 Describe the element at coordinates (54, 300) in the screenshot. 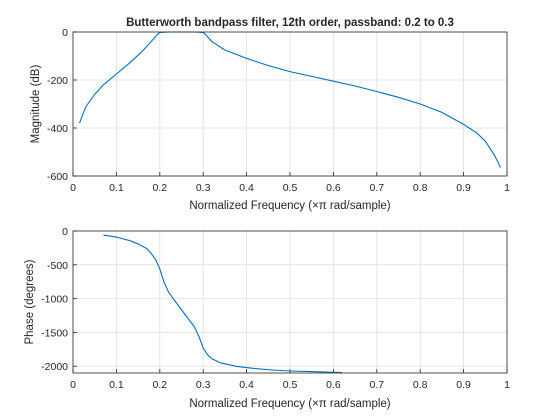

I see `phase-y-tick-label: -1000` at that location.